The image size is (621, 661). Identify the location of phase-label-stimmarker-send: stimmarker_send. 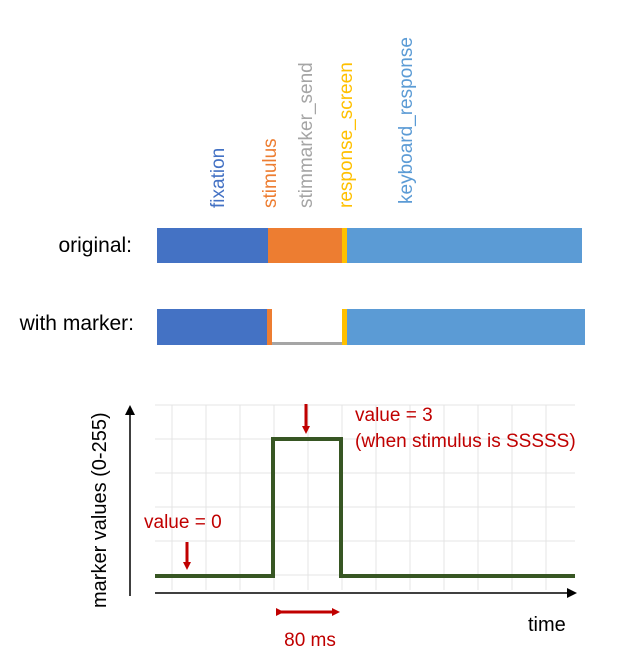
(306, 135).